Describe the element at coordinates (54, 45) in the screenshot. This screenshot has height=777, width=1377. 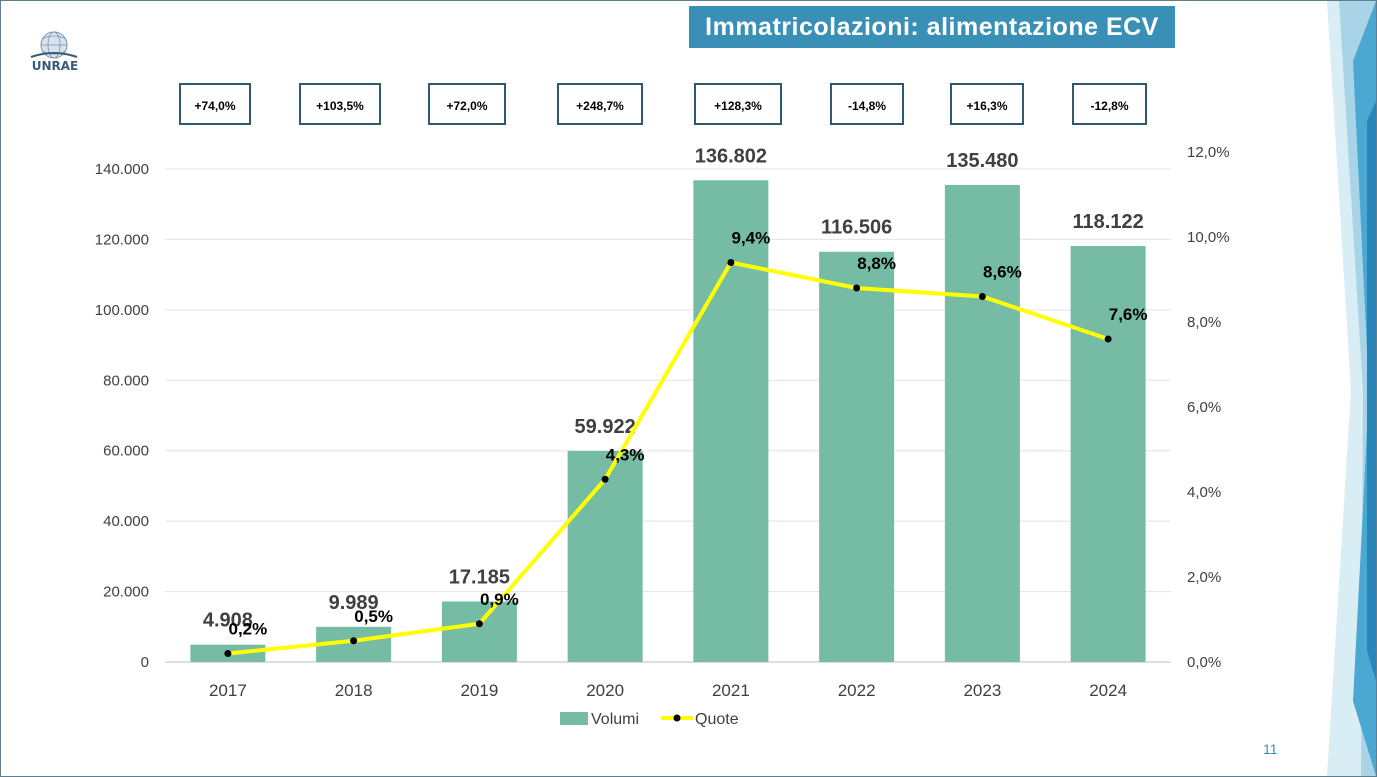
I see `globe-icon` at that location.